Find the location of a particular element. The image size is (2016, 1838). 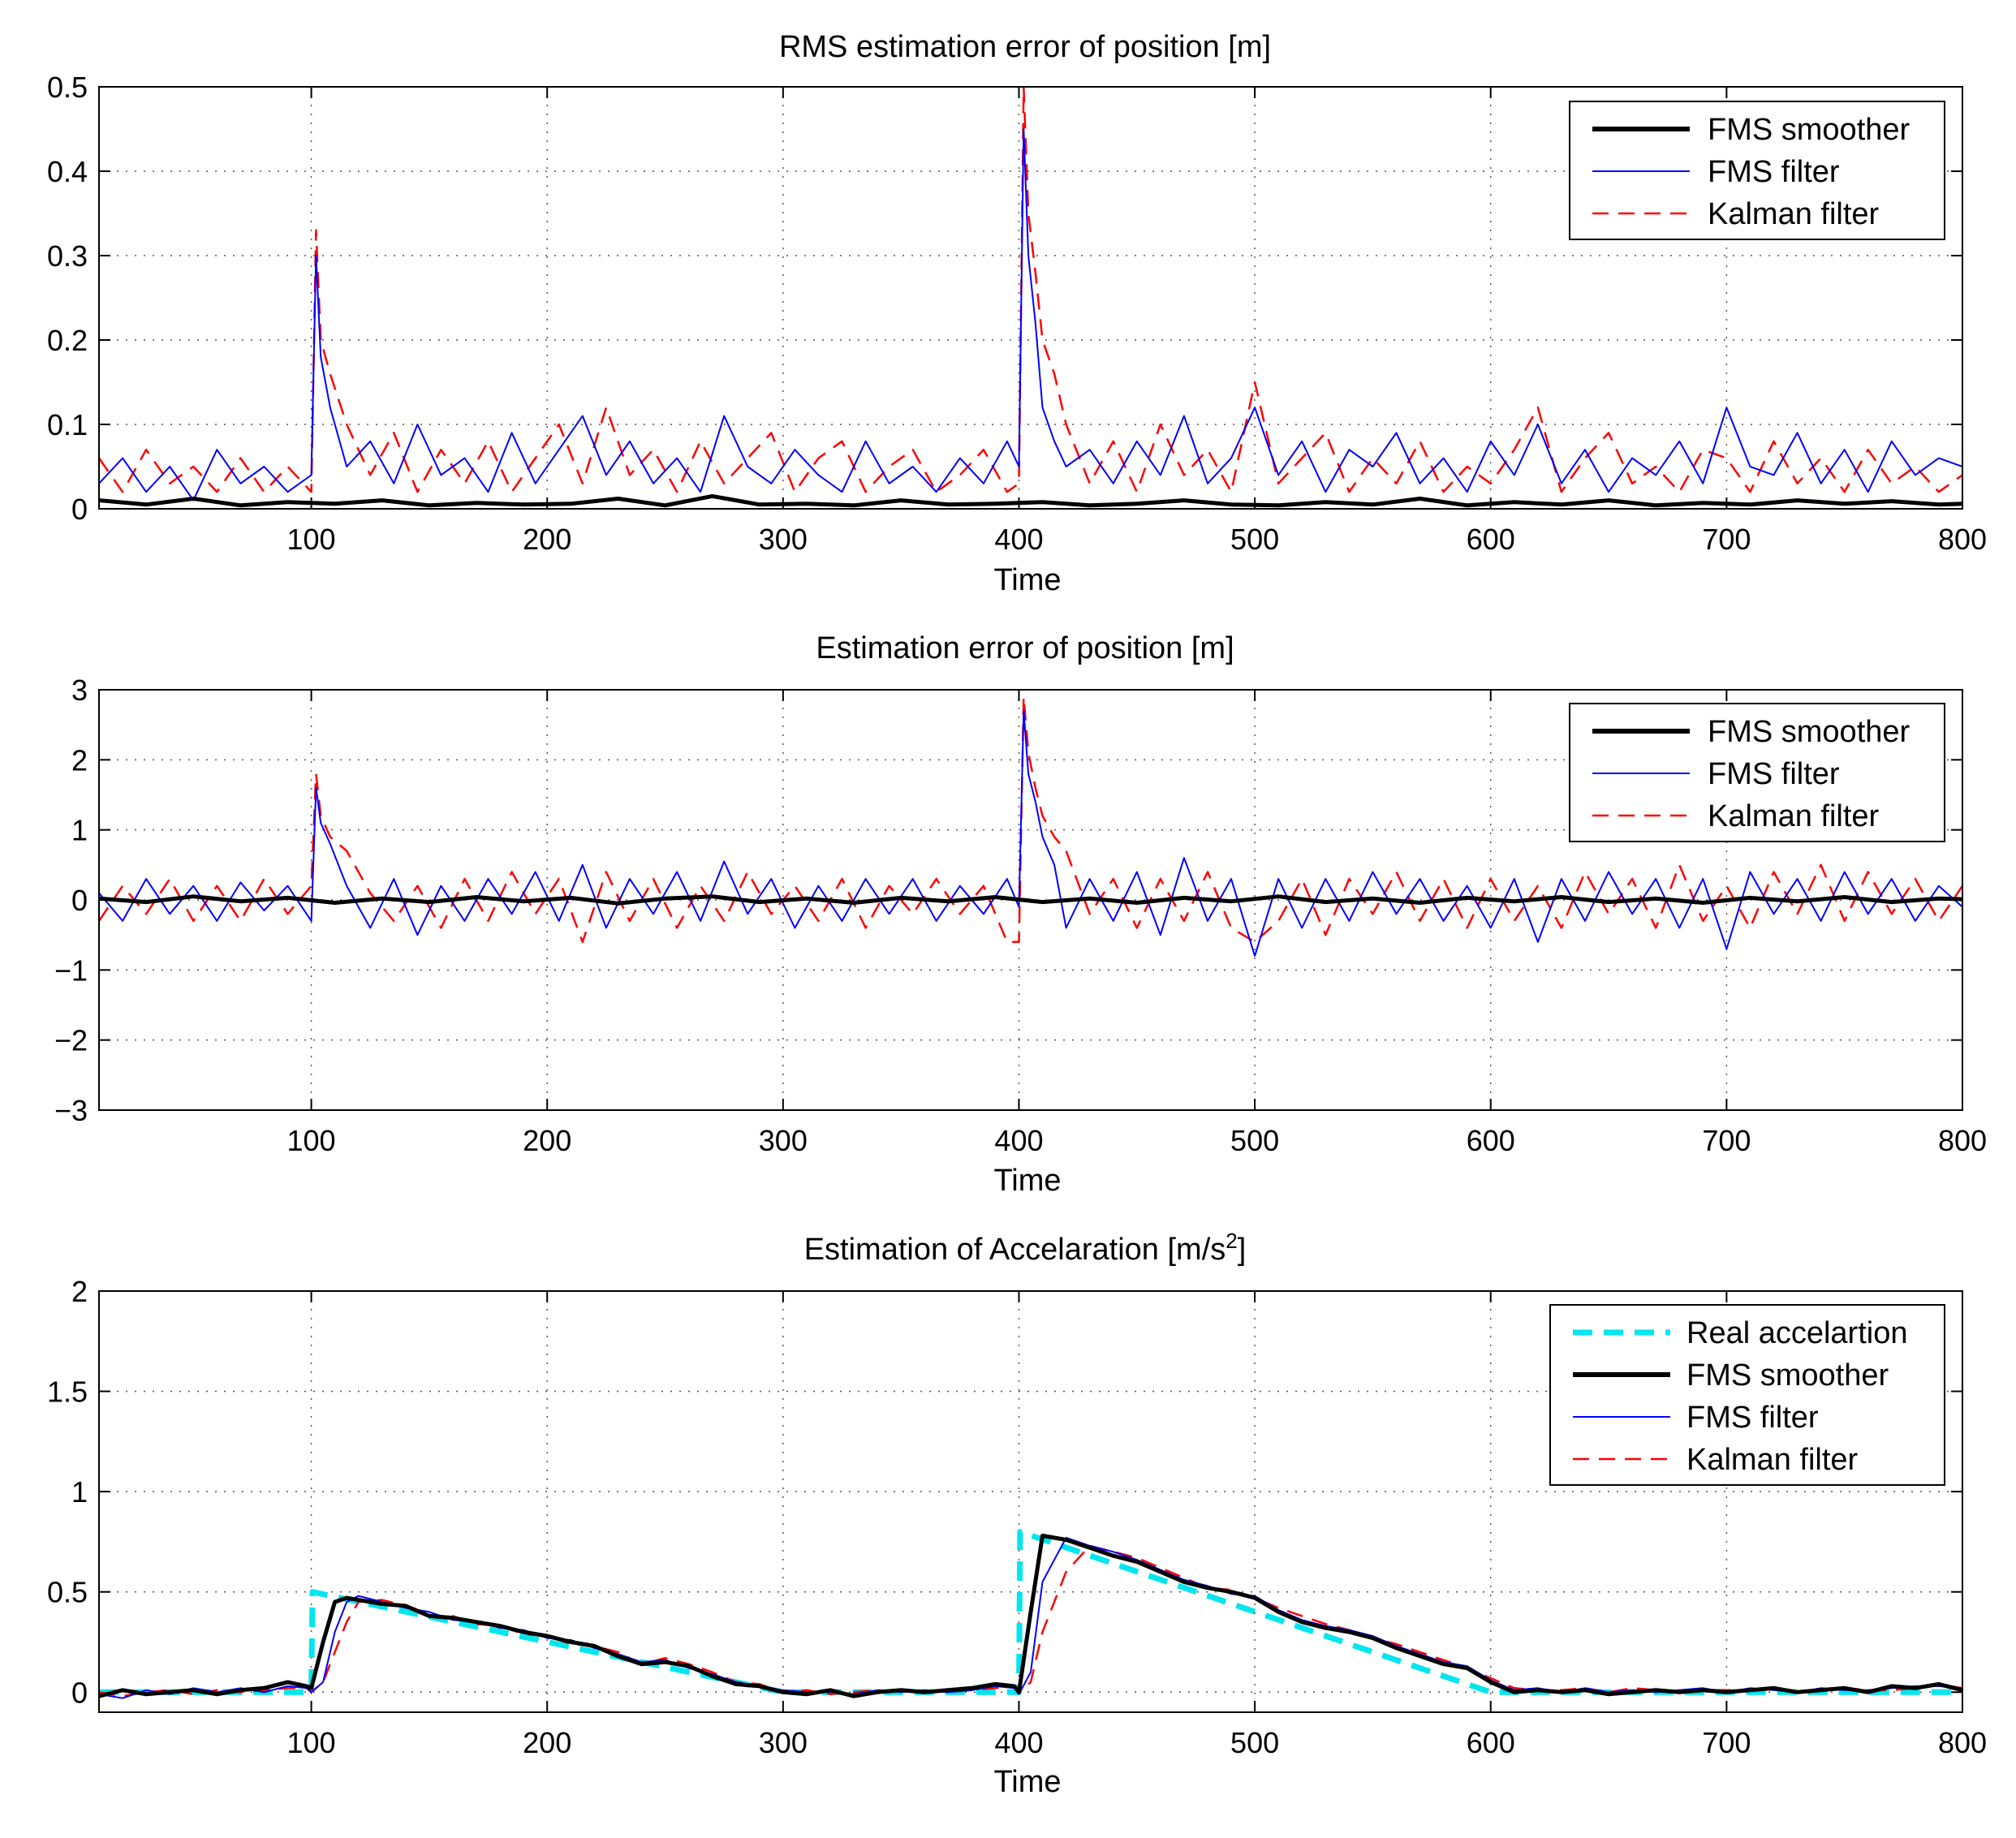

panel-title: Estimation error of position [m] is located at coordinates (1025, 648).